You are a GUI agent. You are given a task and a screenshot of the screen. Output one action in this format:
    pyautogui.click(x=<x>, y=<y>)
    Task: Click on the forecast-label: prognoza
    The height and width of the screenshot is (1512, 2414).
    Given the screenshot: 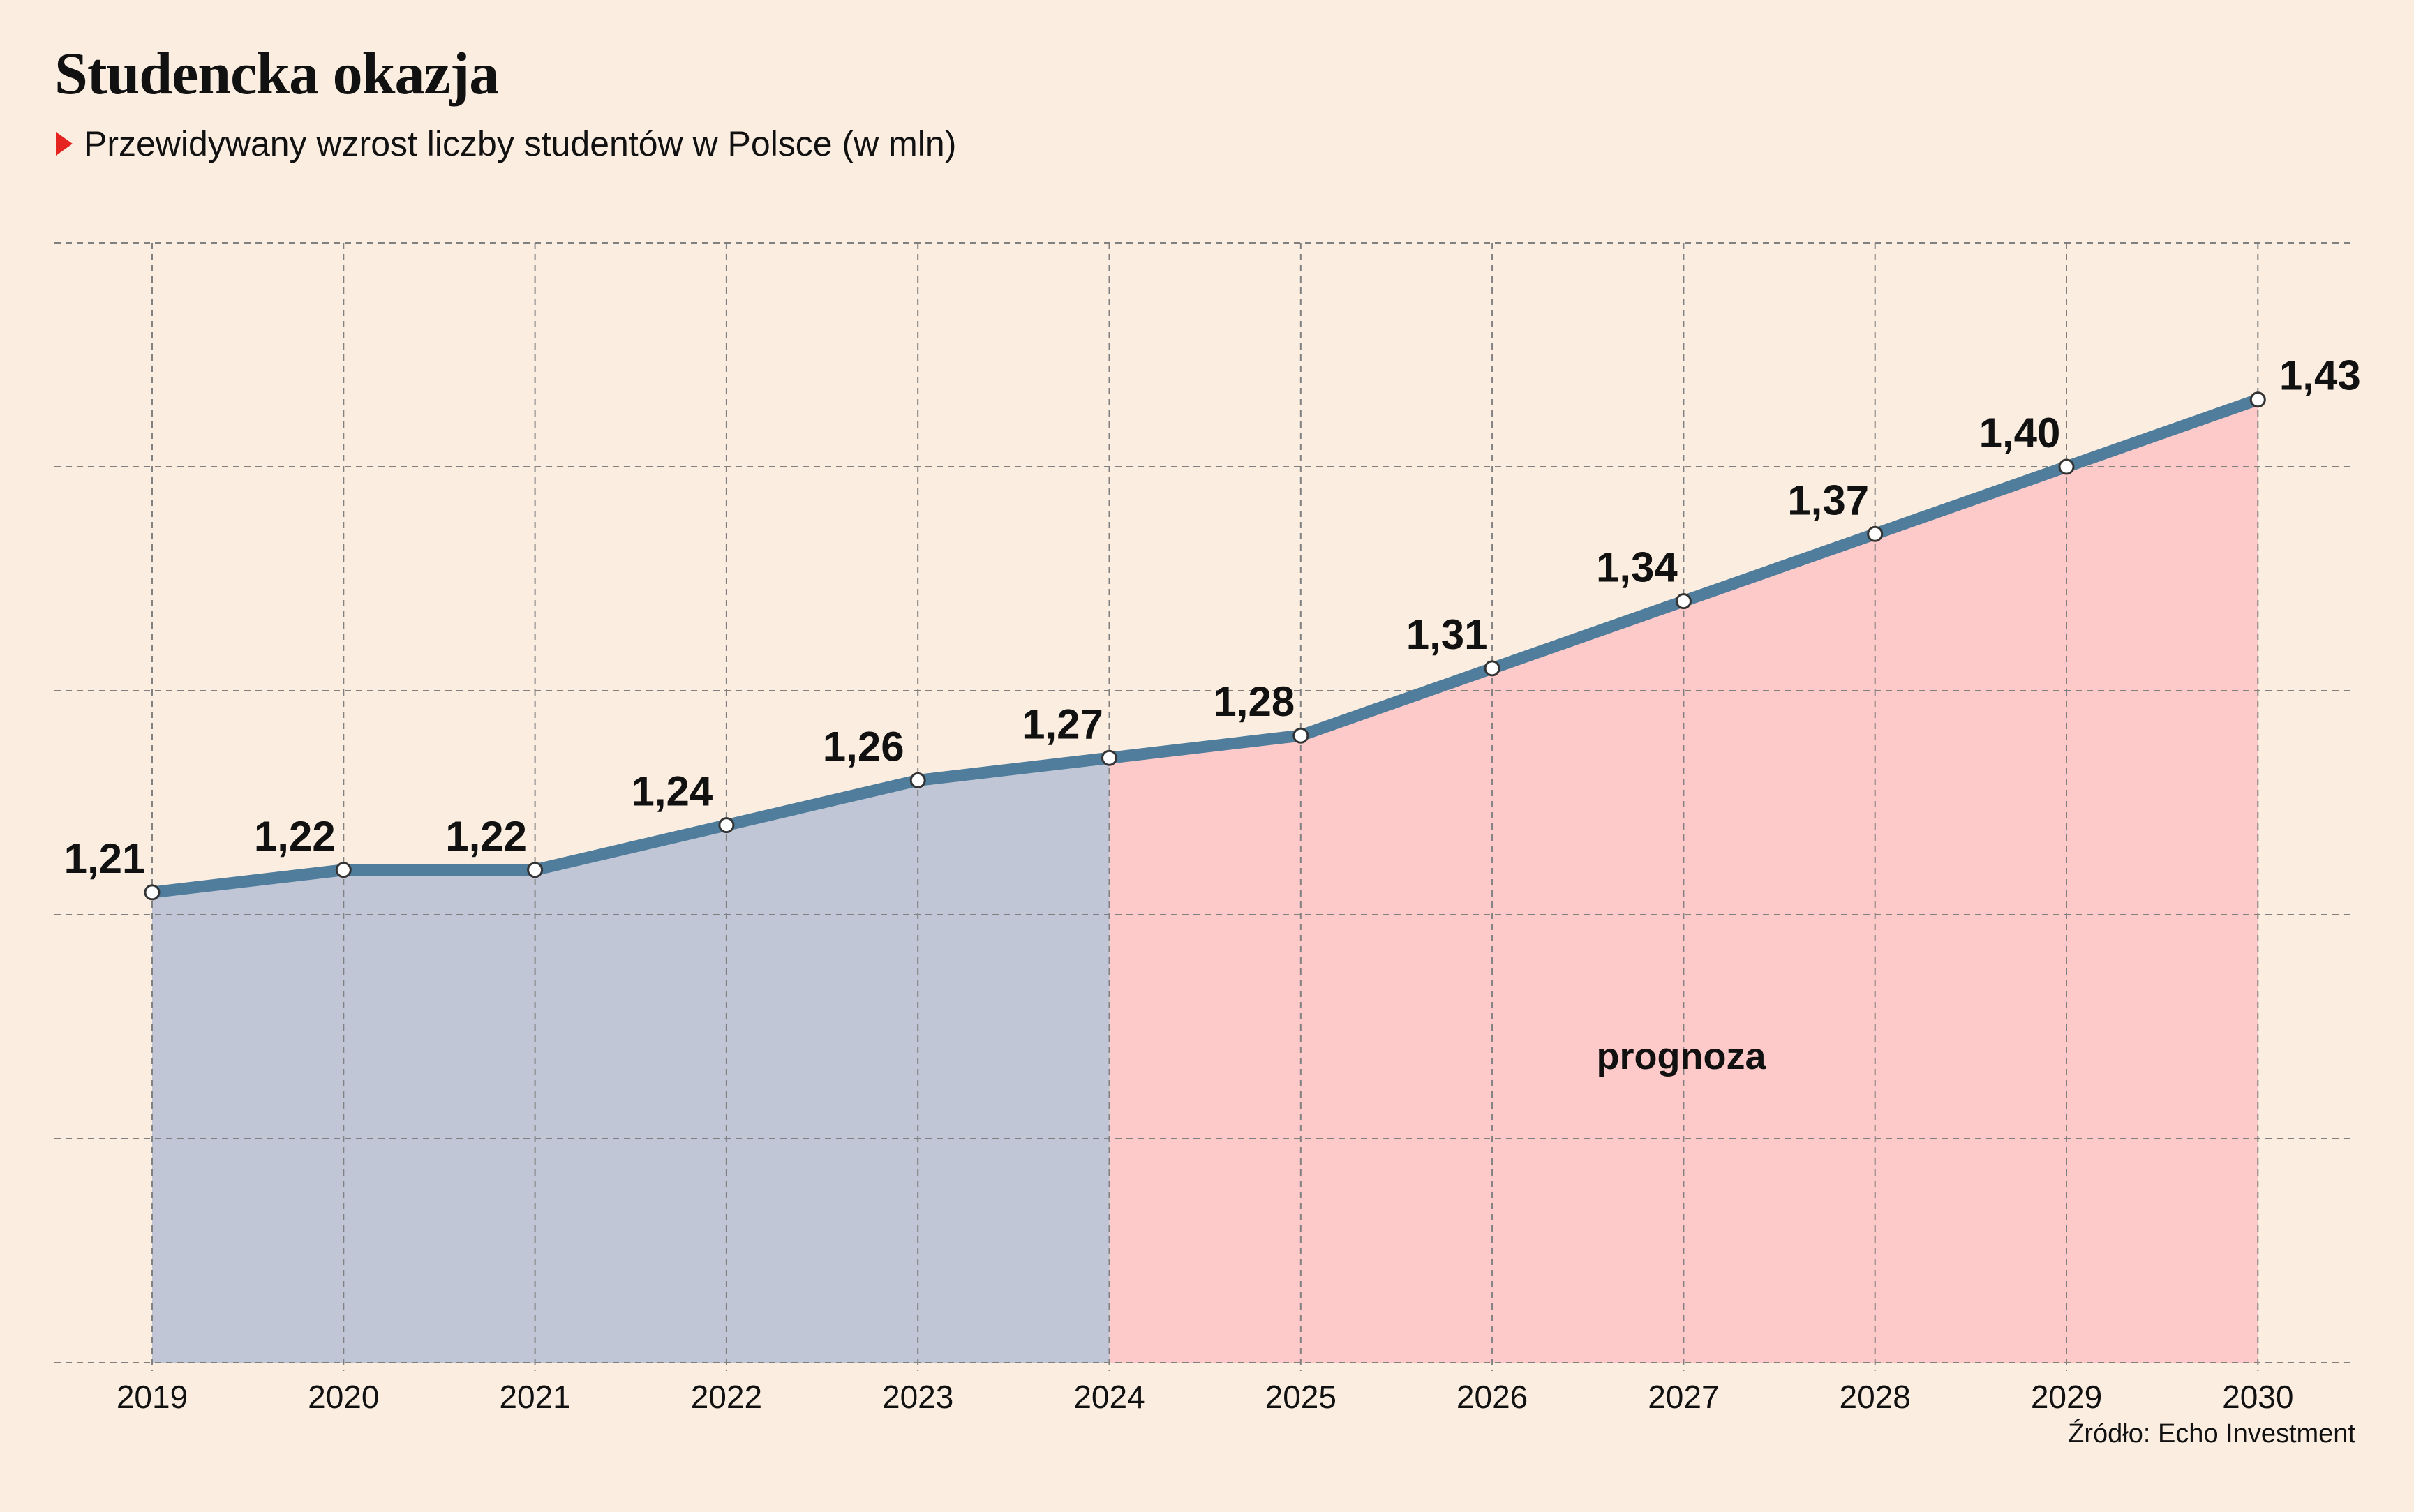 What is the action you would take?
    pyautogui.click(x=1682, y=1056)
    